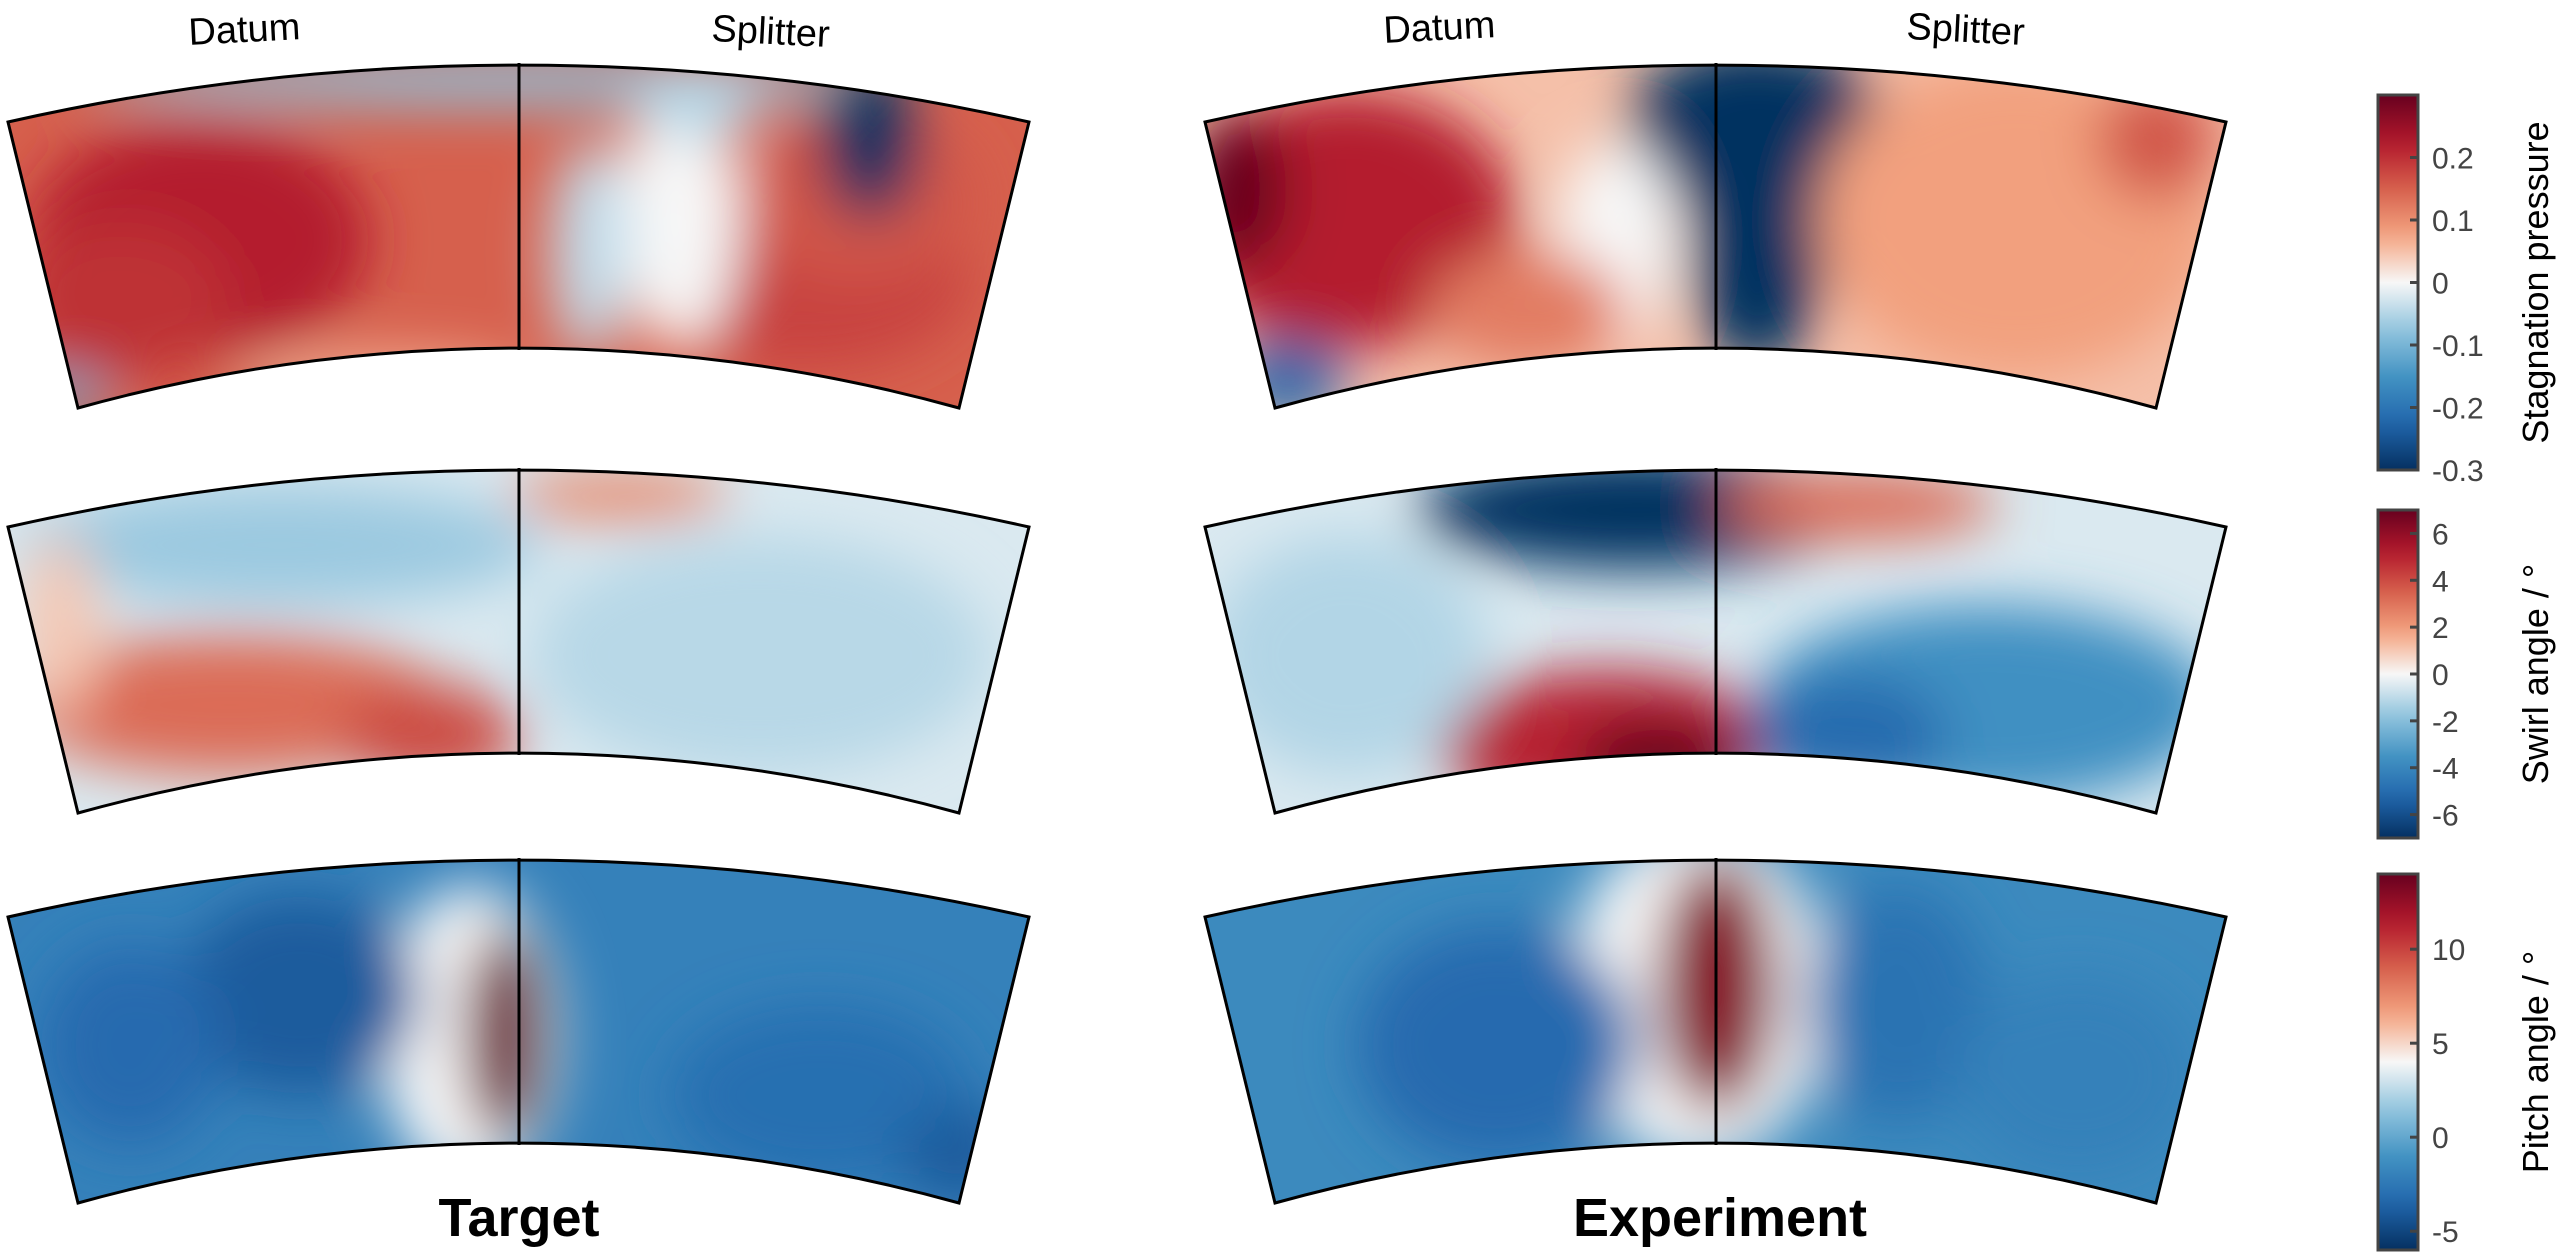  Describe the element at coordinates (2445, 816) in the screenshot. I see `colorbar-tick-label: -6` at that location.